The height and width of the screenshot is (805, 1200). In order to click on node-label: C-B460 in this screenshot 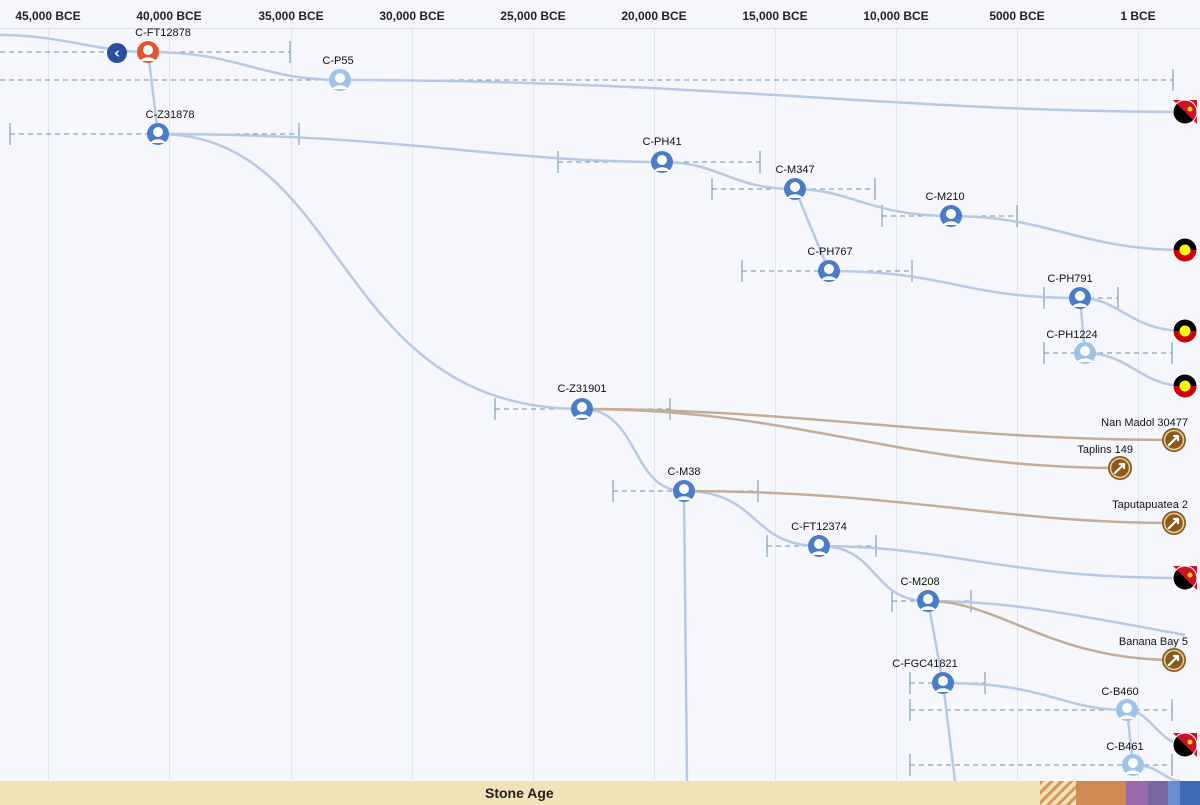, I will do `click(1119, 692)`.